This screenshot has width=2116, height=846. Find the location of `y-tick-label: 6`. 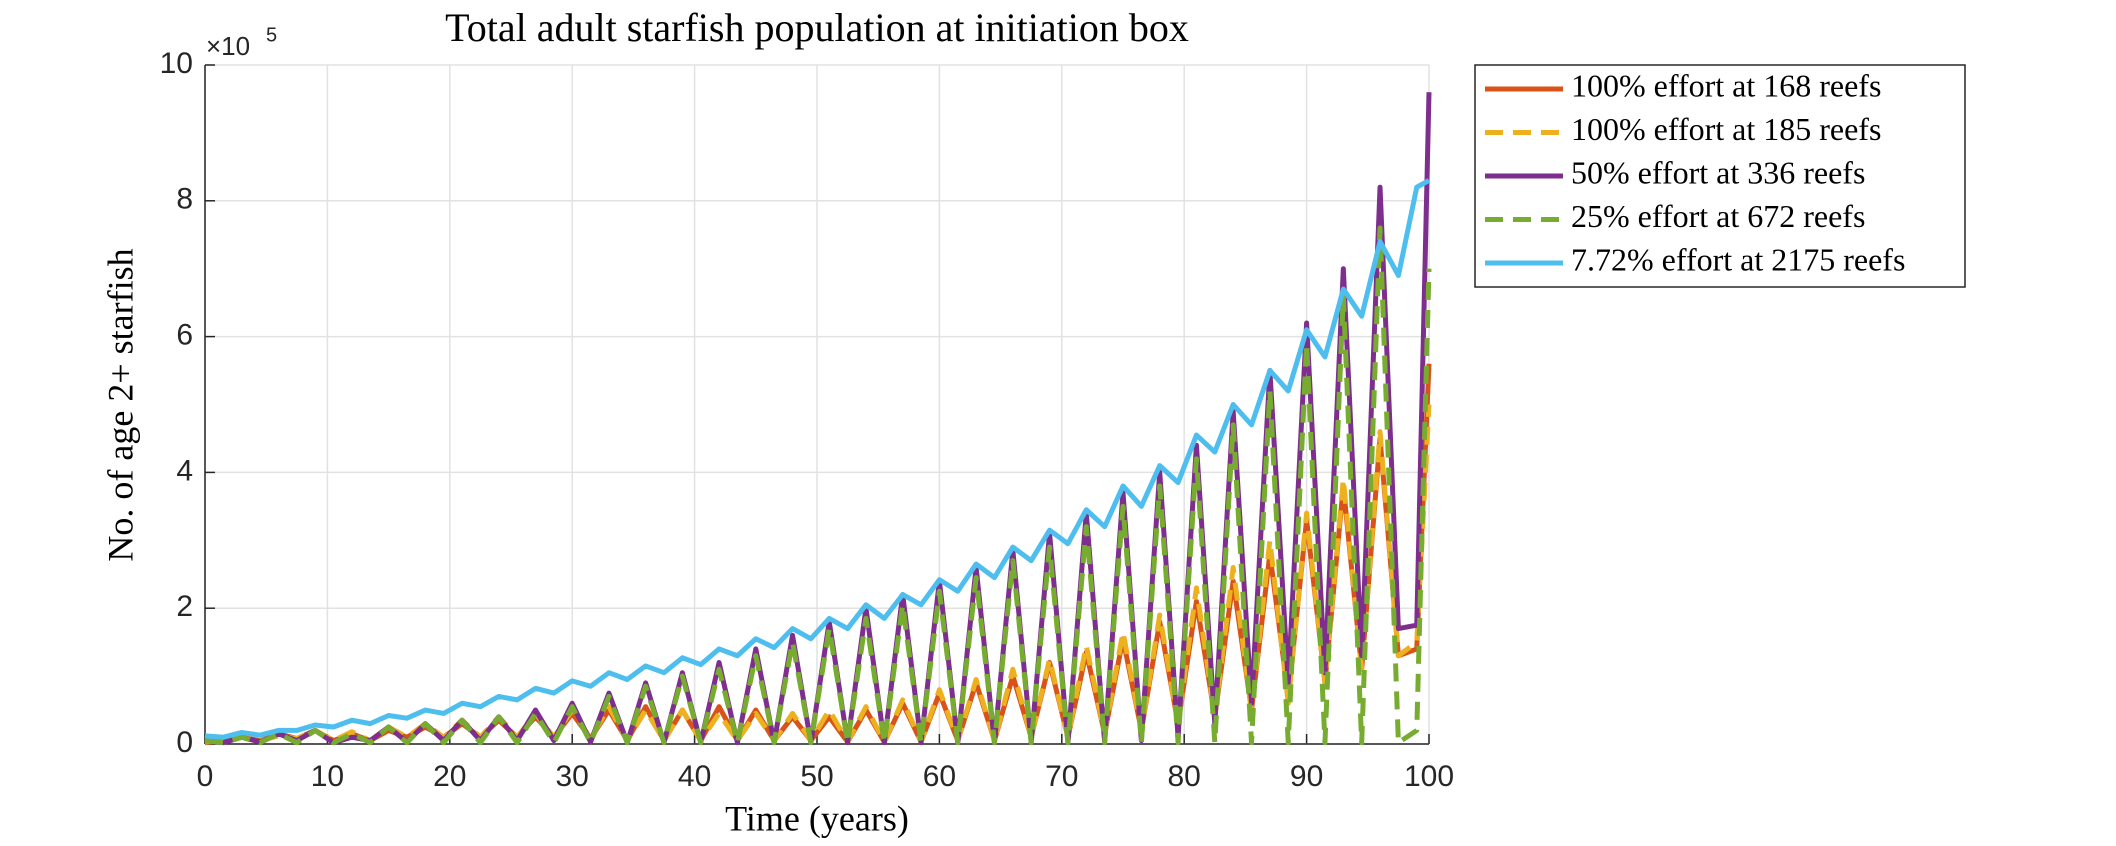

y-tick-label: 6 is located at coordinates (184, 335).